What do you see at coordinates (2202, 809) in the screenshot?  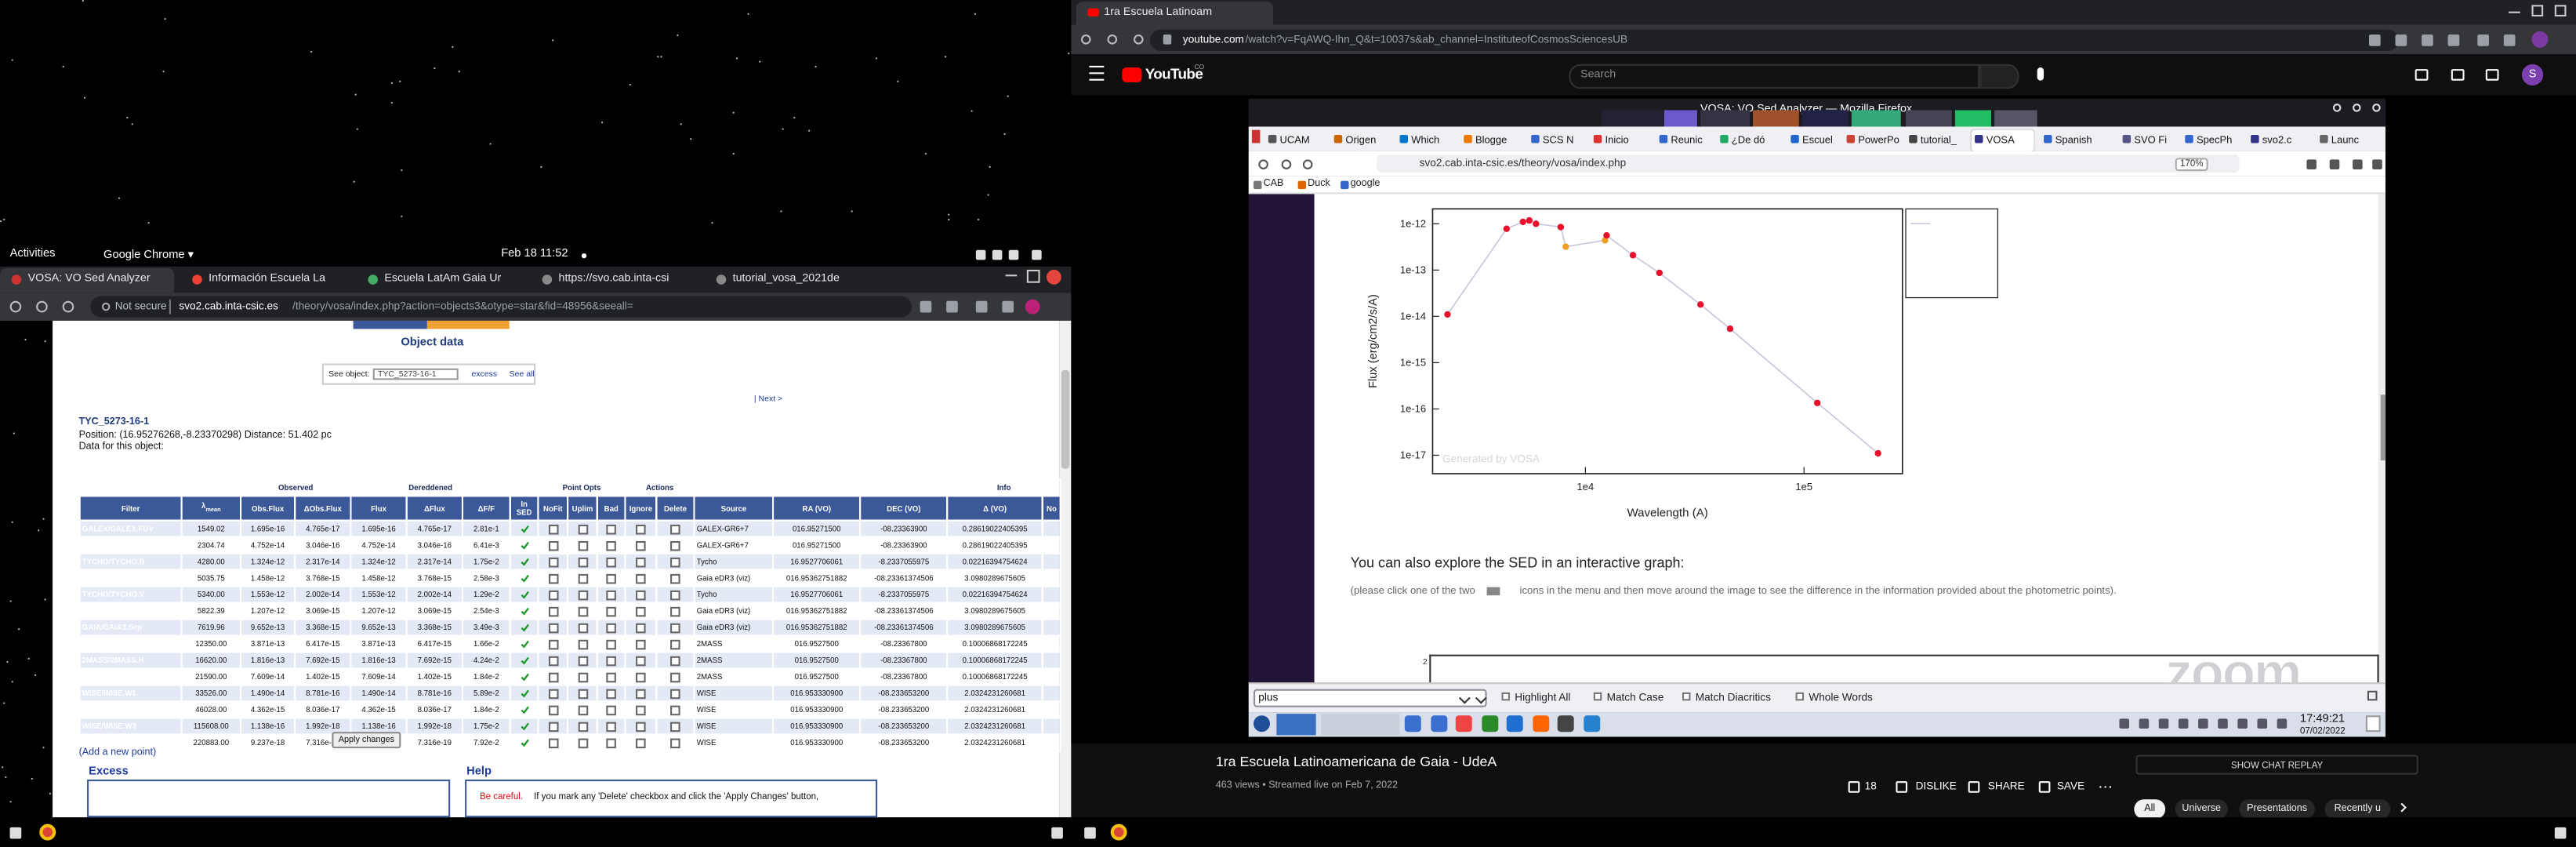 I see `filter-chip: Universe` at bounding box center [2202, 809].